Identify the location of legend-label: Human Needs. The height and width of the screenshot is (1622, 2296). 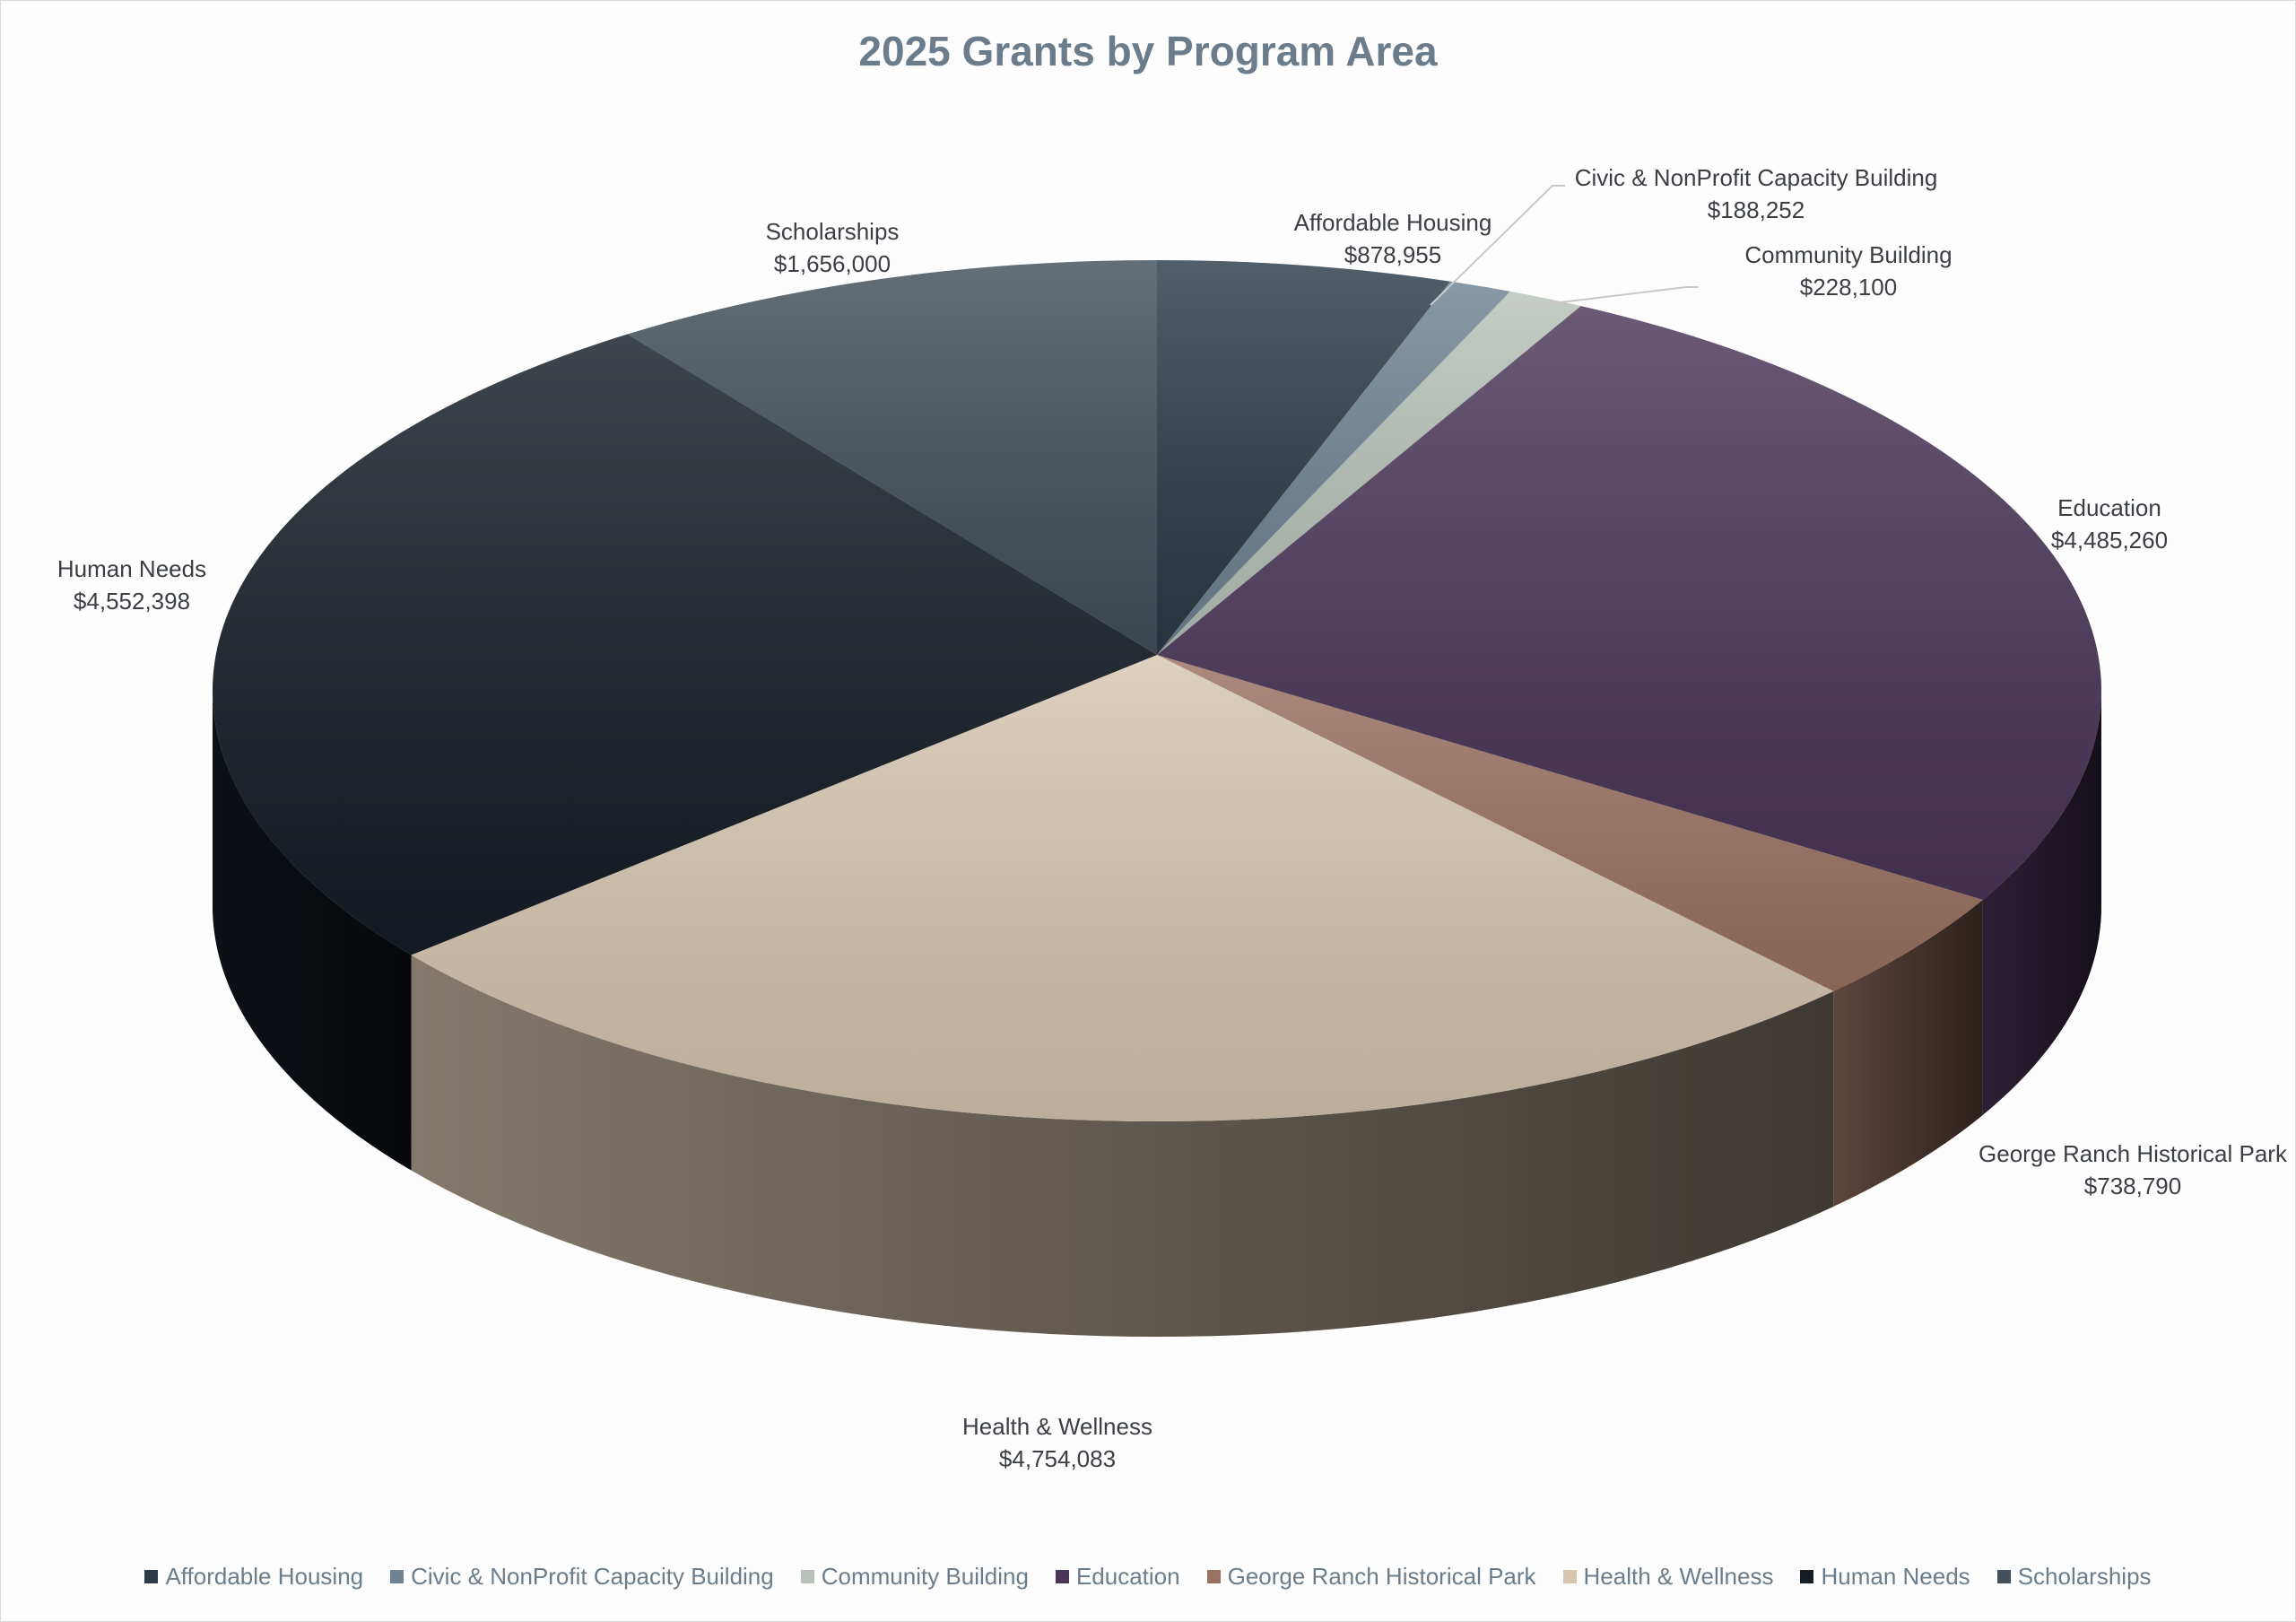
(1895, 1576).